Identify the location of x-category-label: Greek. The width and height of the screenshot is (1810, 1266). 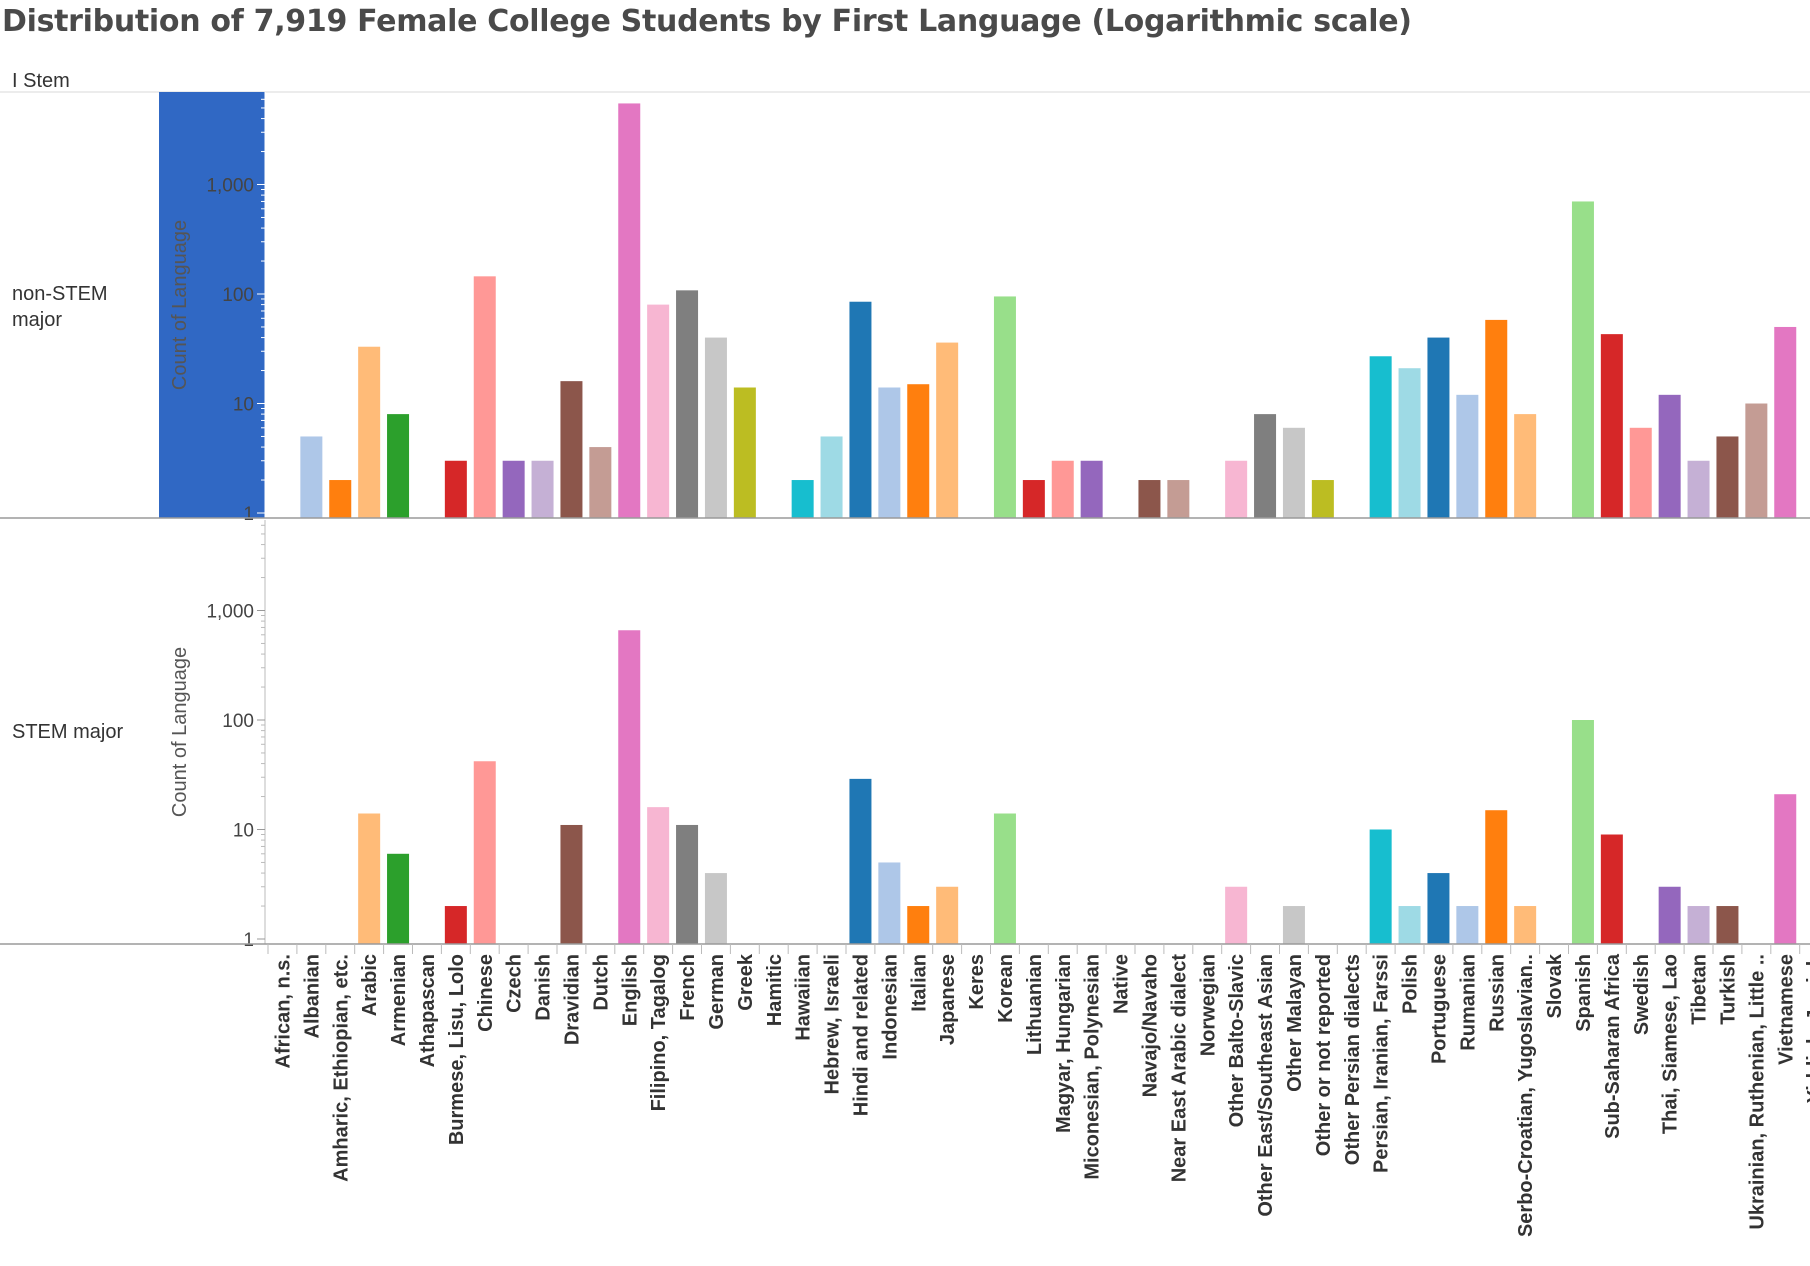
(746, 982).